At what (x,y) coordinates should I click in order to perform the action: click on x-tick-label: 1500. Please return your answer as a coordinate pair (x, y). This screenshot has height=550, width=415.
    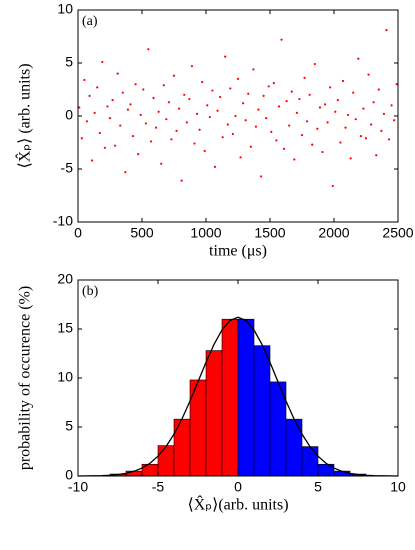
    Looking at the image, I should click on (269, 233).